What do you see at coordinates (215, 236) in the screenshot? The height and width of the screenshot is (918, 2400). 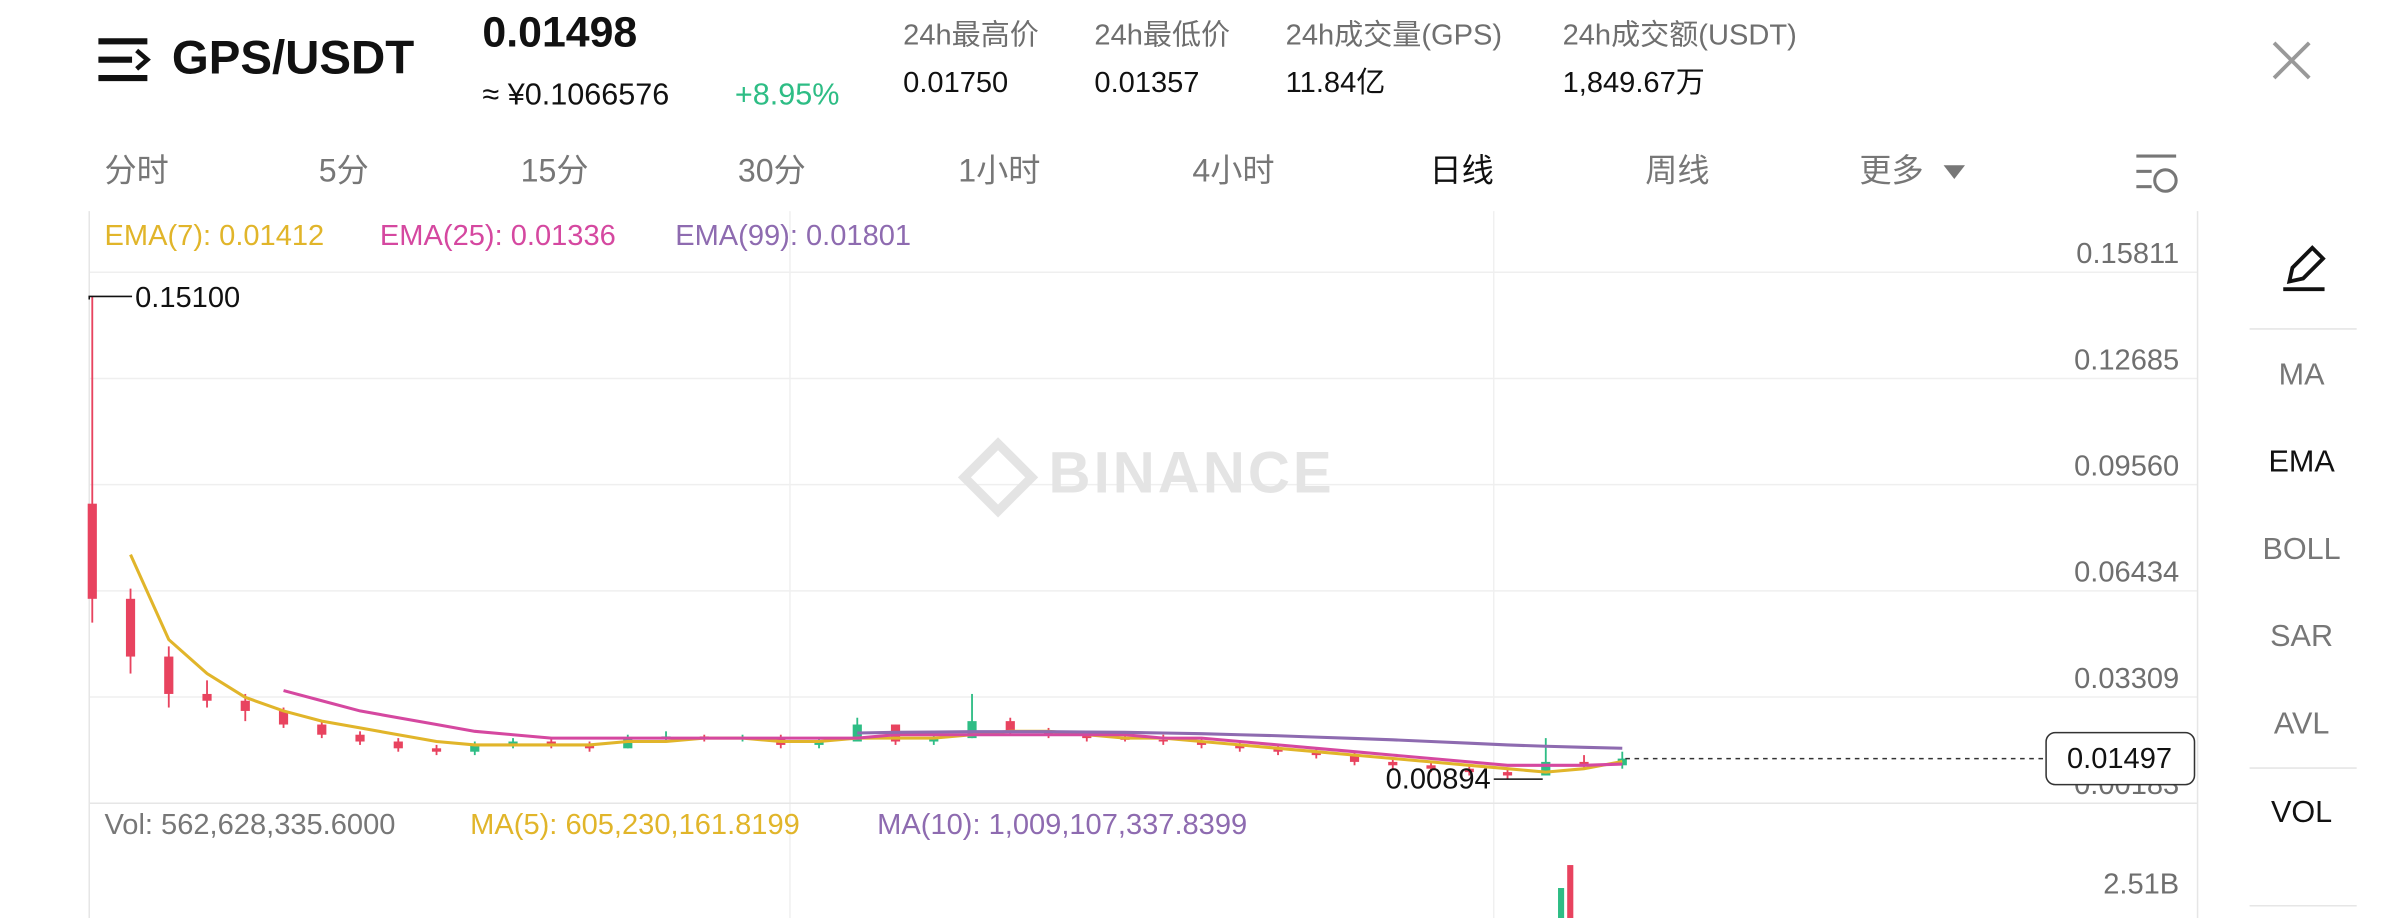 I see `ema-legend: EMA(7): 0.01412` at bounding box center [215, 236].